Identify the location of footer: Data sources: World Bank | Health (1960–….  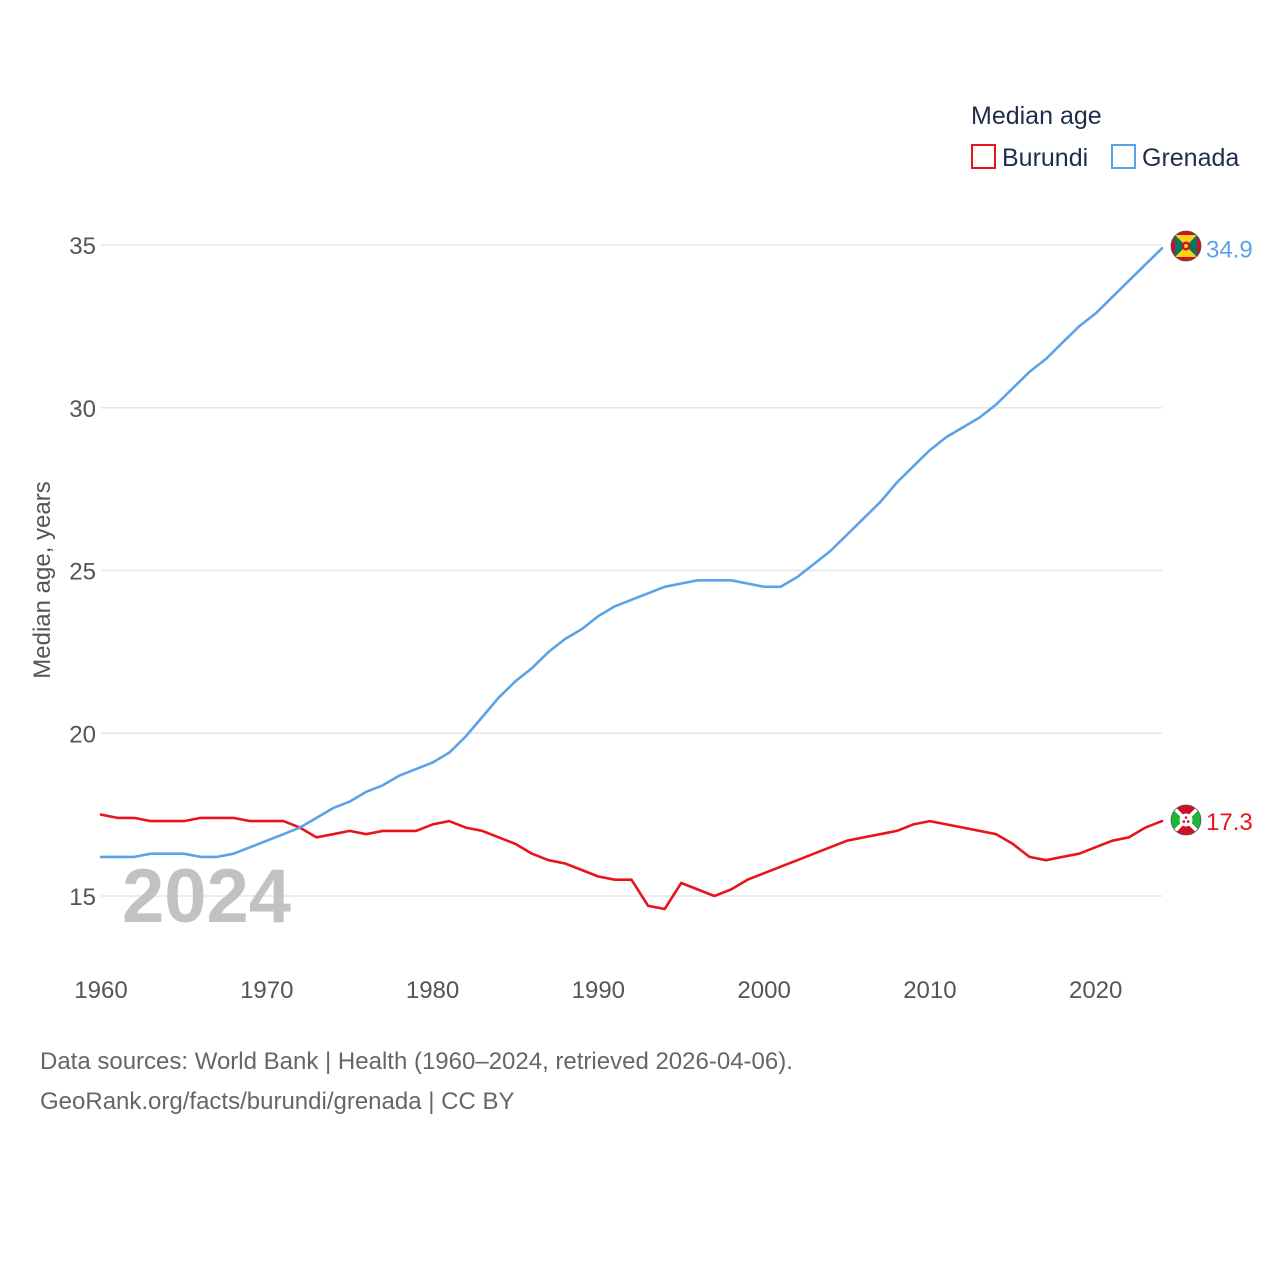
(416, 1082).